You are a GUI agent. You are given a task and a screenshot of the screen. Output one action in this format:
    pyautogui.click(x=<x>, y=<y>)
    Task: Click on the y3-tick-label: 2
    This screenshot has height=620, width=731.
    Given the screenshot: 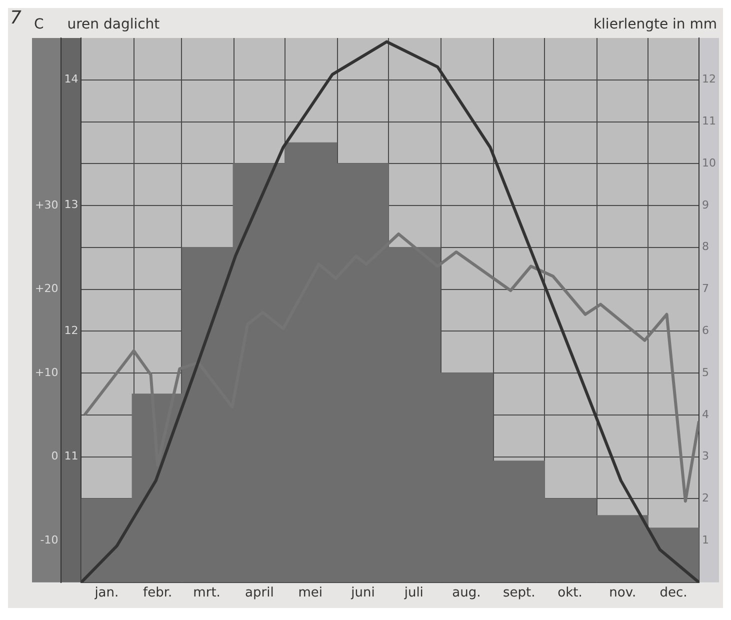 What is the action you would take?
    pyautogui.click(x=706, y=498)
    